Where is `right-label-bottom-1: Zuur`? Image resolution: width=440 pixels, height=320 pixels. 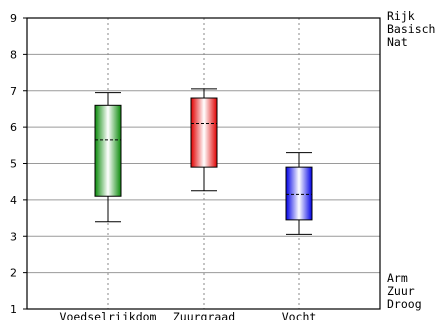 right-label-bottom-1: Zuur is located at coordinates (401, 291).